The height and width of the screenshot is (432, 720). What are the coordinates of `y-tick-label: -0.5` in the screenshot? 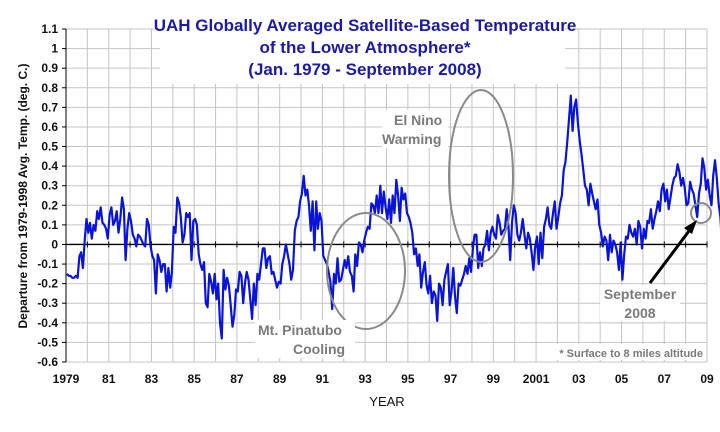 It's located at (47, 342).